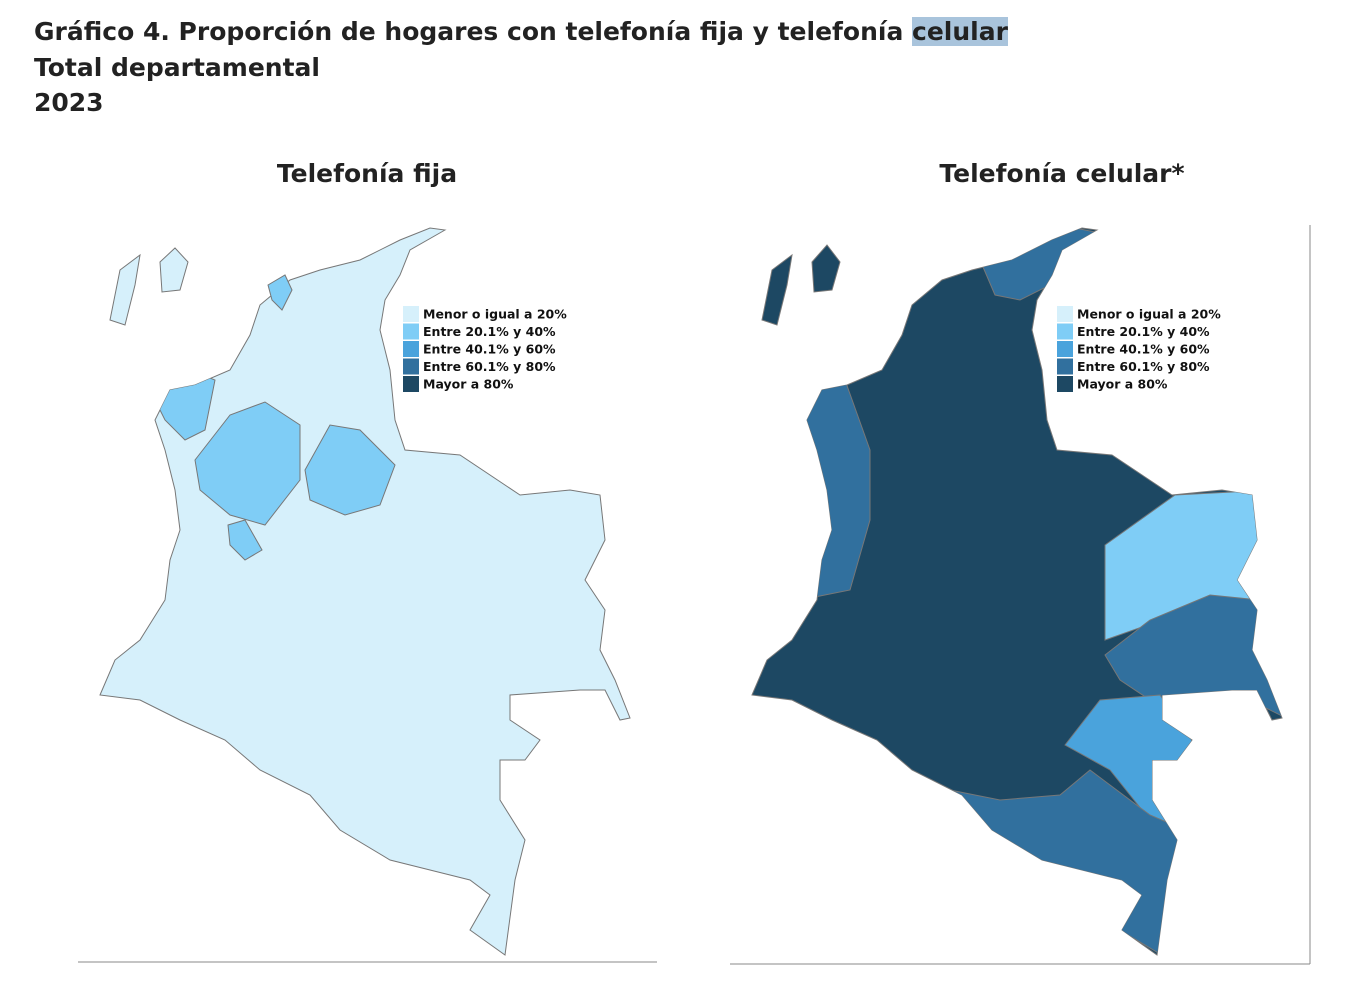 Image resolution: width=1360 pixels, height=986 pixels. I want to click on selected-text: celular, so click(960, 31).